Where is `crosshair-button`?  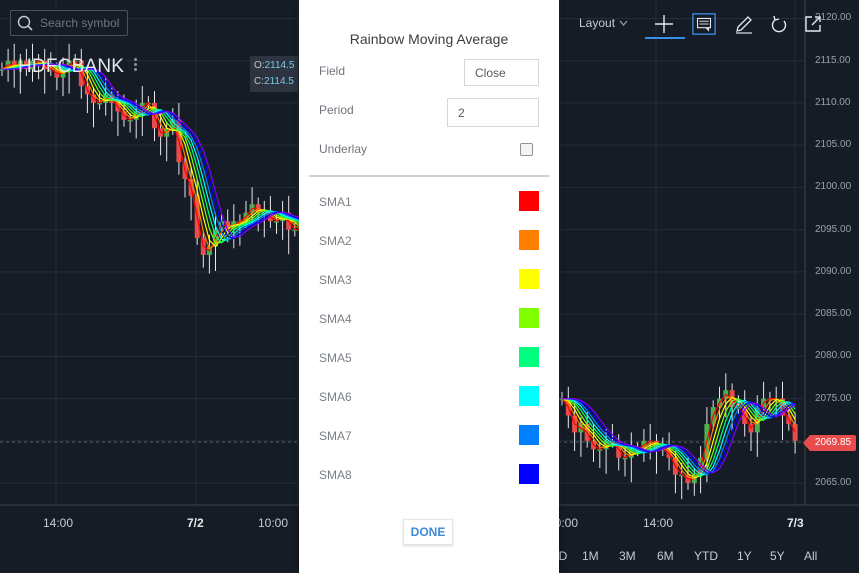
crosshair-button is located at coordinates (664, 24).